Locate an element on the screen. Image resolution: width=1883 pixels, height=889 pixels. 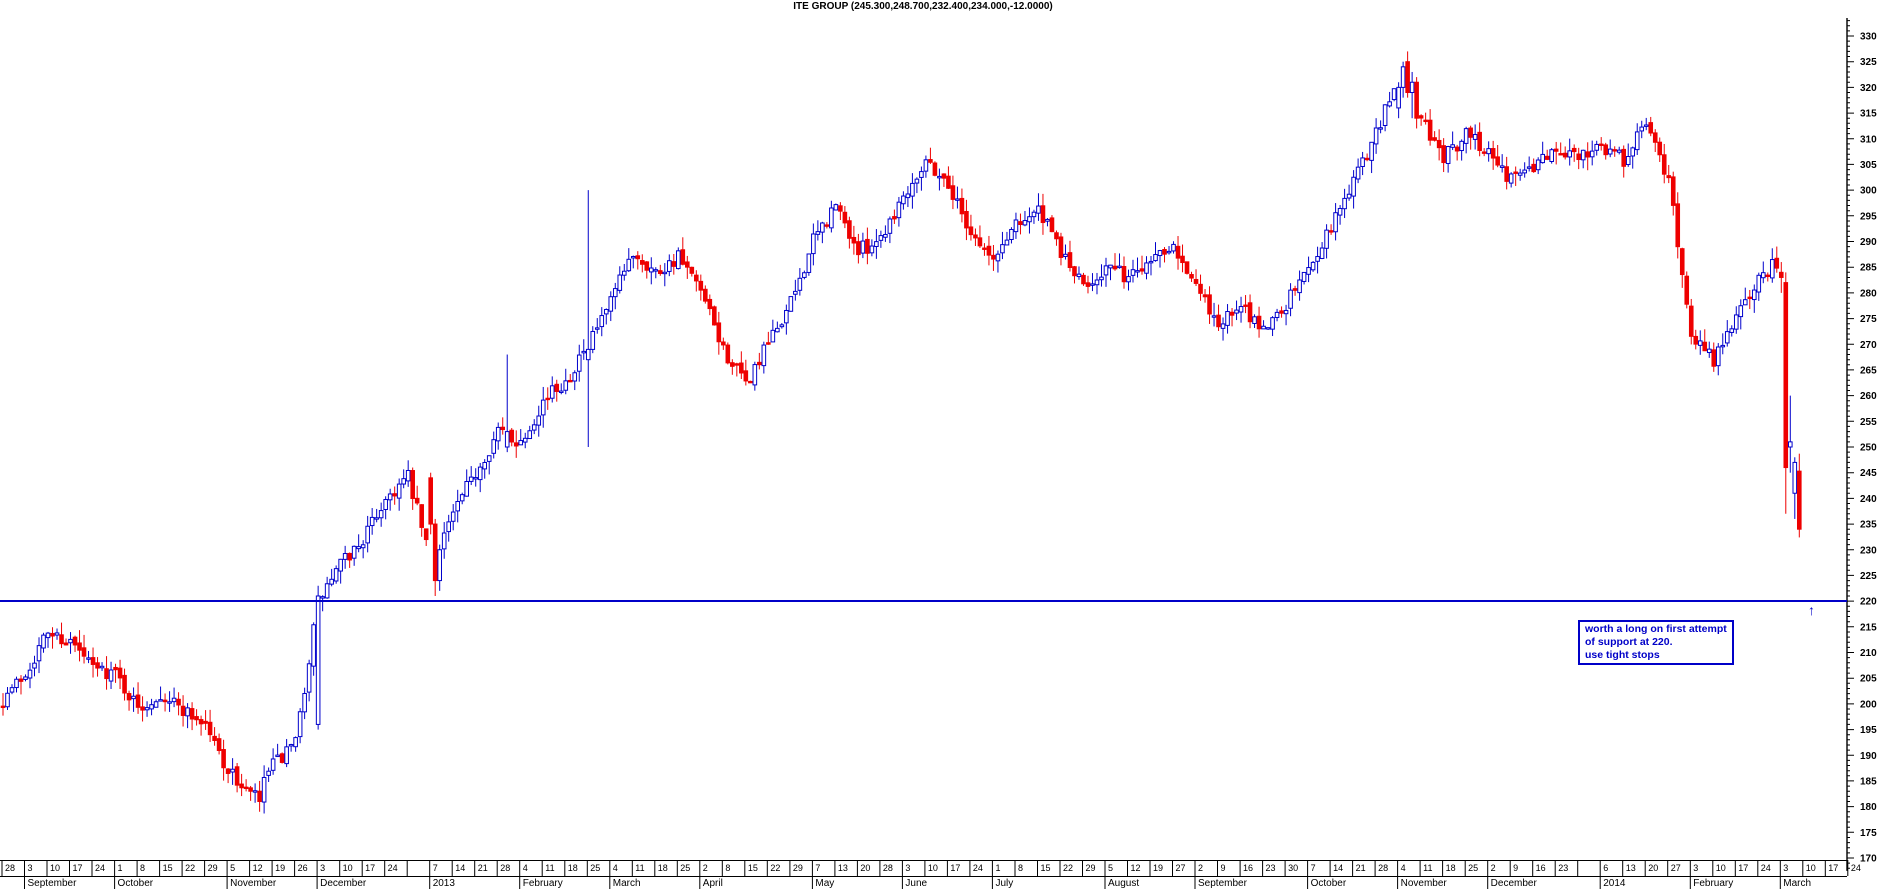
date-axis-day-label: 24 is located at coordinates (1766, 868).